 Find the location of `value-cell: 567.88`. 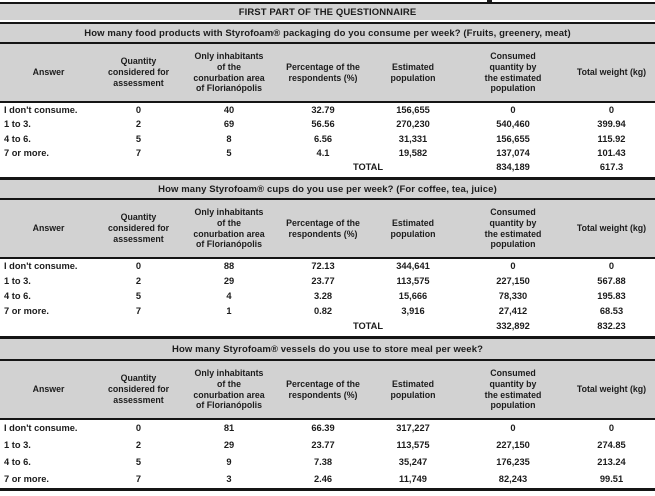

value-cell: 567.88 is located at coordinates (611, 280).